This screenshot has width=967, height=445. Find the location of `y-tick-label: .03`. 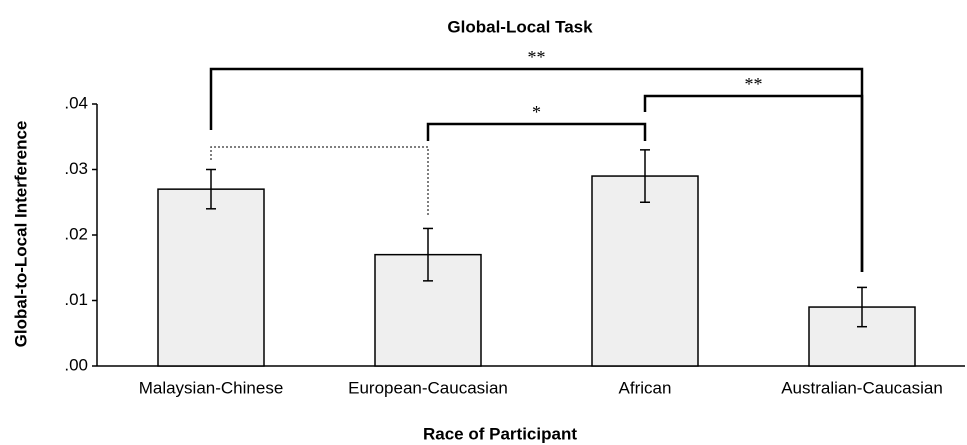

y-tick-label: .03 is located at coordinates (76, 168).